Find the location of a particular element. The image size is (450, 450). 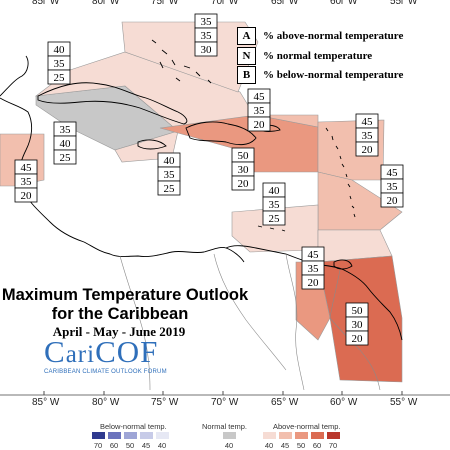

coast-south-america is located at coordinates (314, 293).